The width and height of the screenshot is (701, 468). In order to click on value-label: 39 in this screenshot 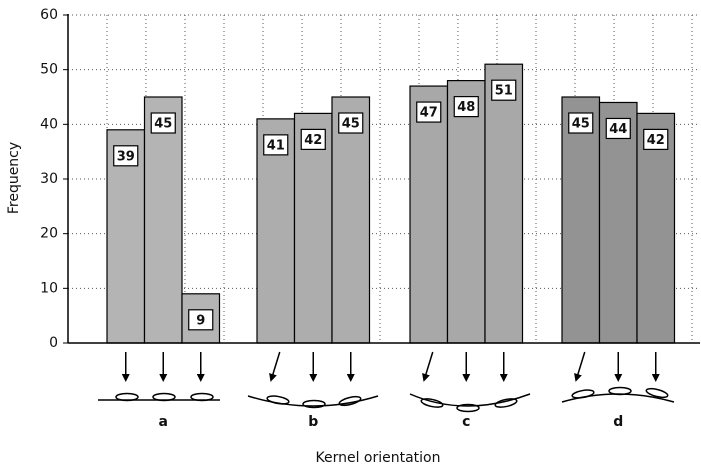, I will do `click(126, 156)`.